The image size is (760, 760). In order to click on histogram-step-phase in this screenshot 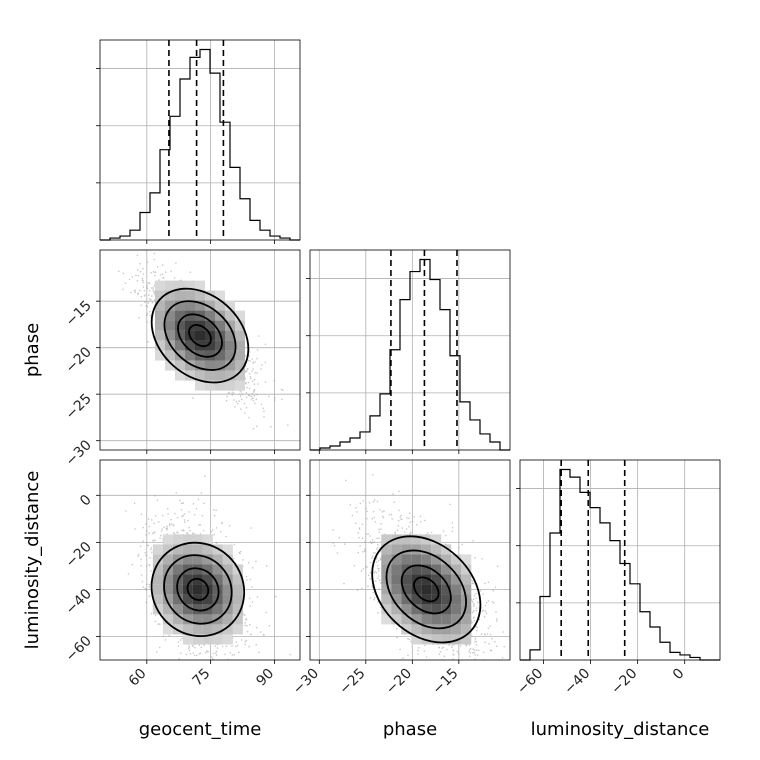, I will do `click(410, 354)`.